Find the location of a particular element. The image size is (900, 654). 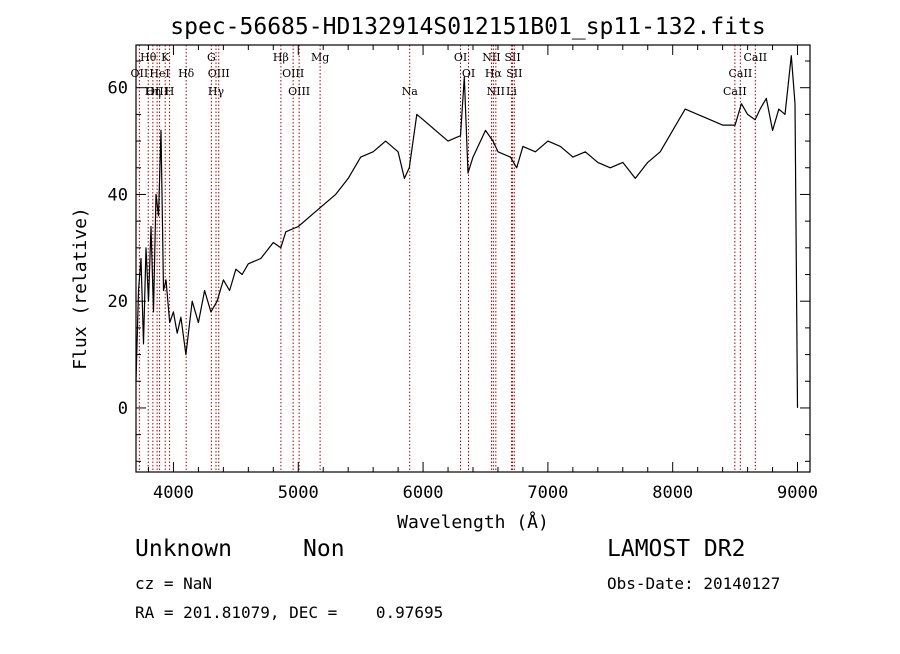

coords-label: RA = 201.81079, DEC = 0.97695 is located at coordinates (289, 612).